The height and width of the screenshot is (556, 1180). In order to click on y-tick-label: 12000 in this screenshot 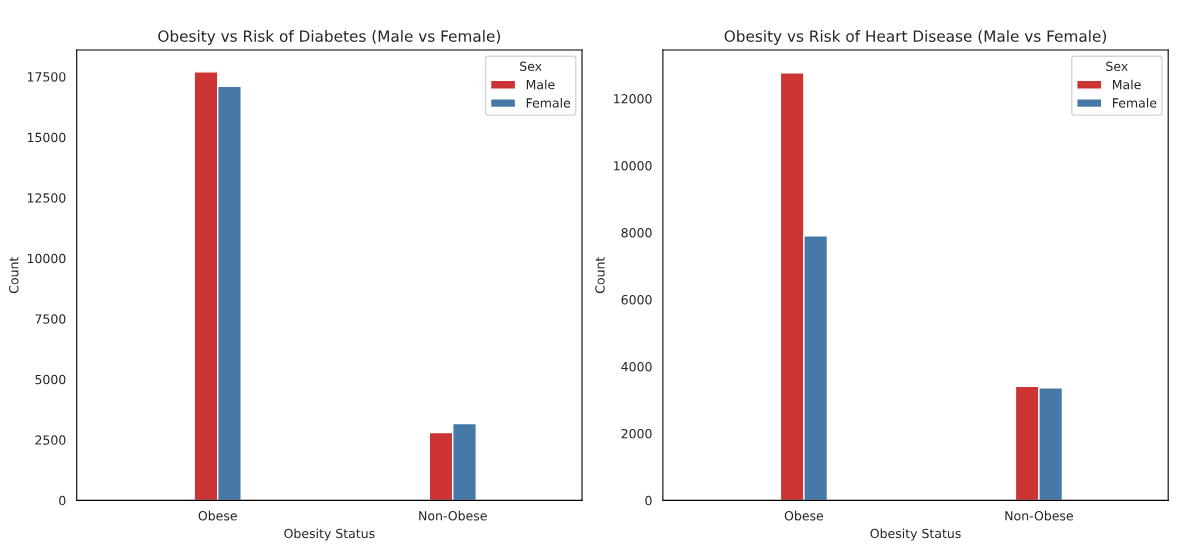, I will do `click(633, 99)`.